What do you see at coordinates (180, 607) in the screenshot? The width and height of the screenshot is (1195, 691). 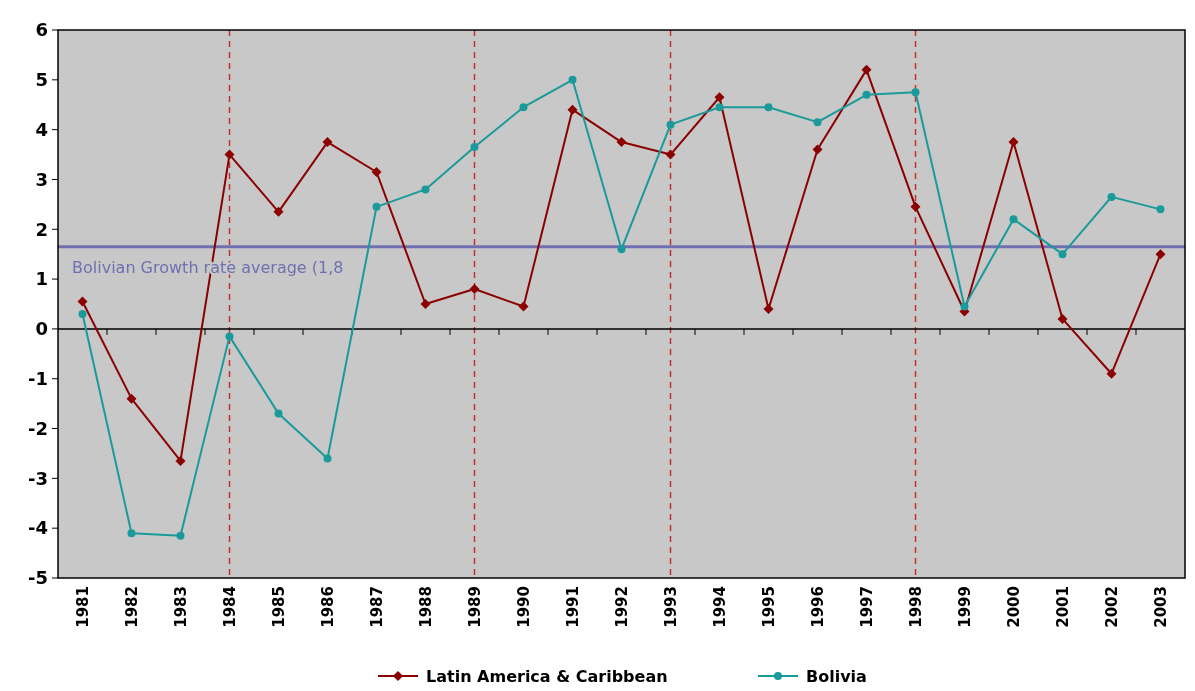 I see `x-tick-label: 1983` at bounding box center [180, 607].